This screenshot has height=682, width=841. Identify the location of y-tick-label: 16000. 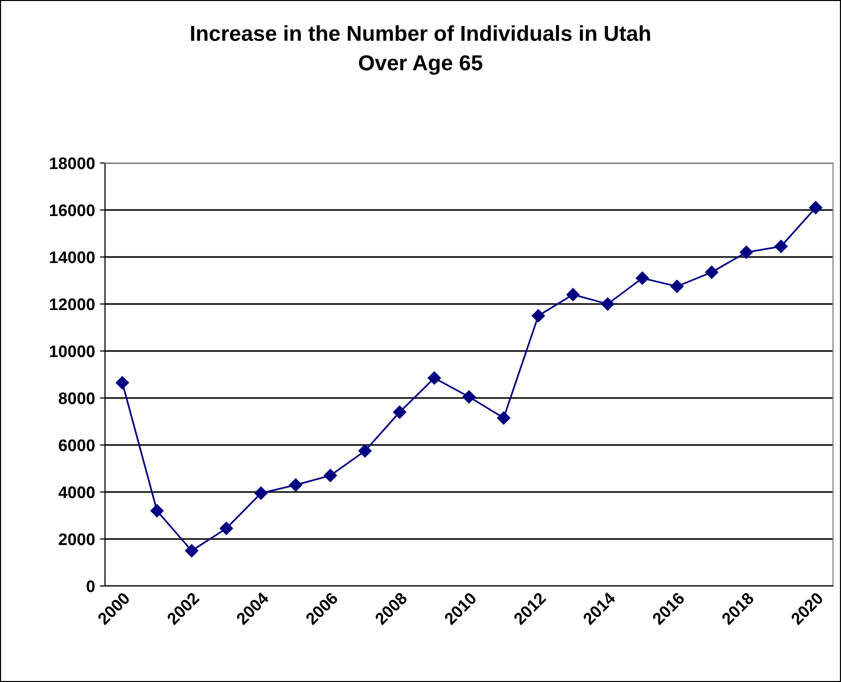
(72, 210).